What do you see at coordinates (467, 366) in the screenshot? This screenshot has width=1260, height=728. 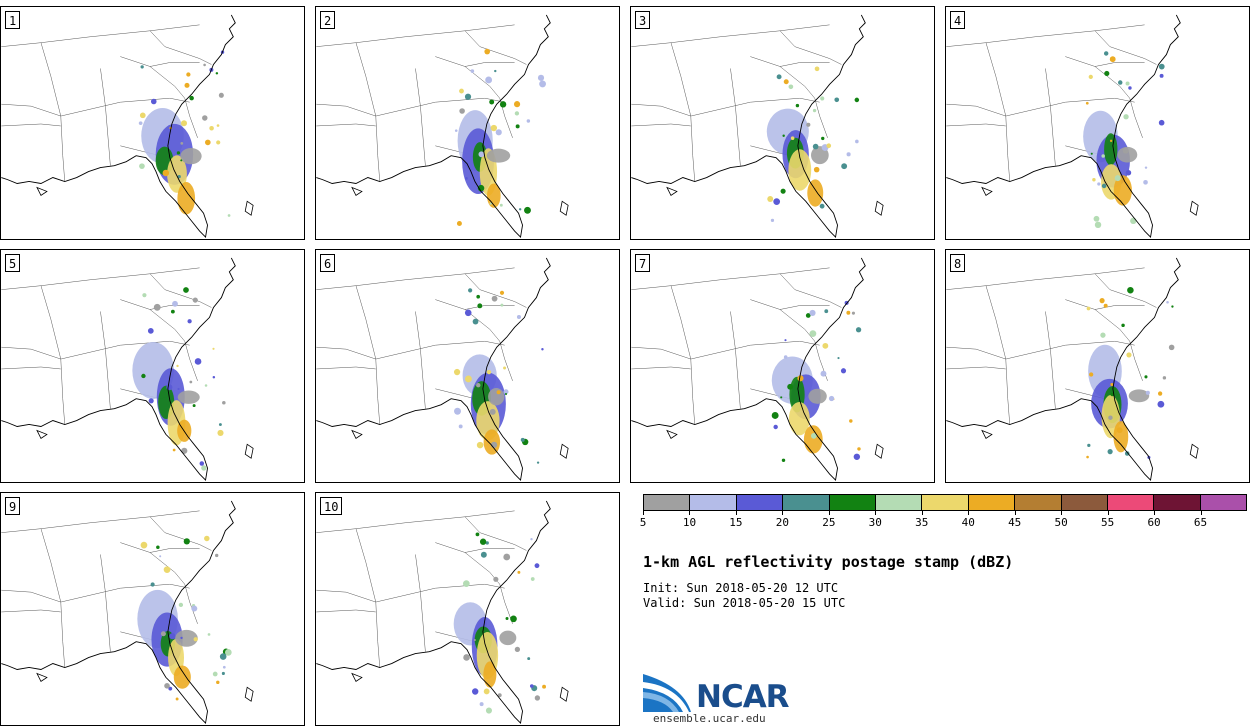 I see `map-panel: 6` at bounding box center [467, 366].